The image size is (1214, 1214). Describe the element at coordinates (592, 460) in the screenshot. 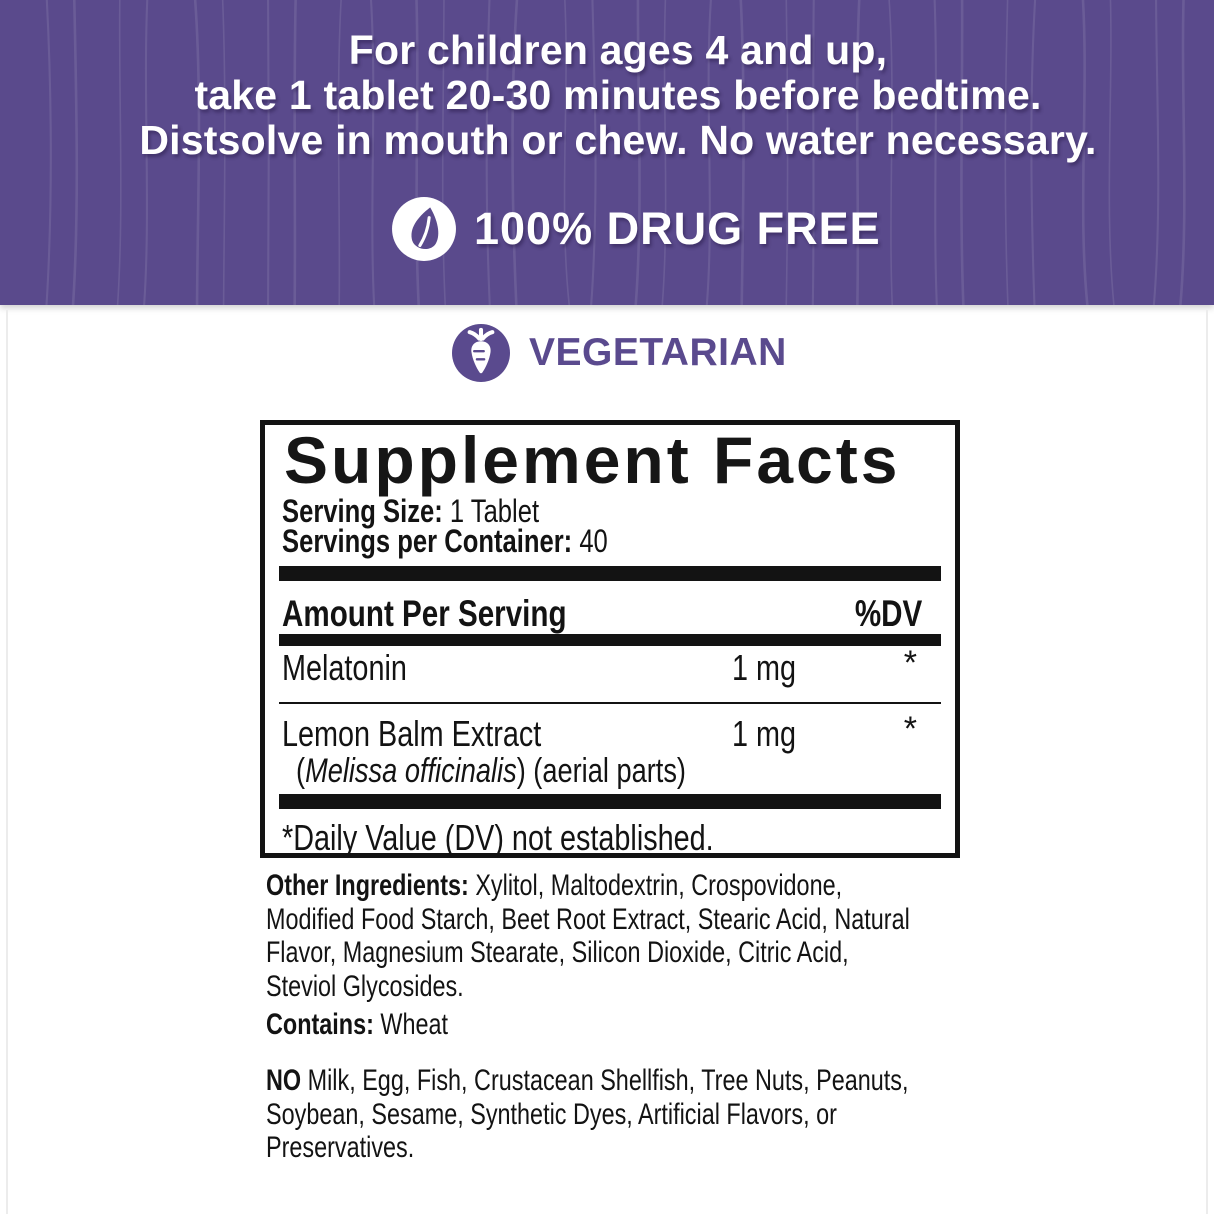

I see `supplement-facts-title: Supplement Facts` at that location.